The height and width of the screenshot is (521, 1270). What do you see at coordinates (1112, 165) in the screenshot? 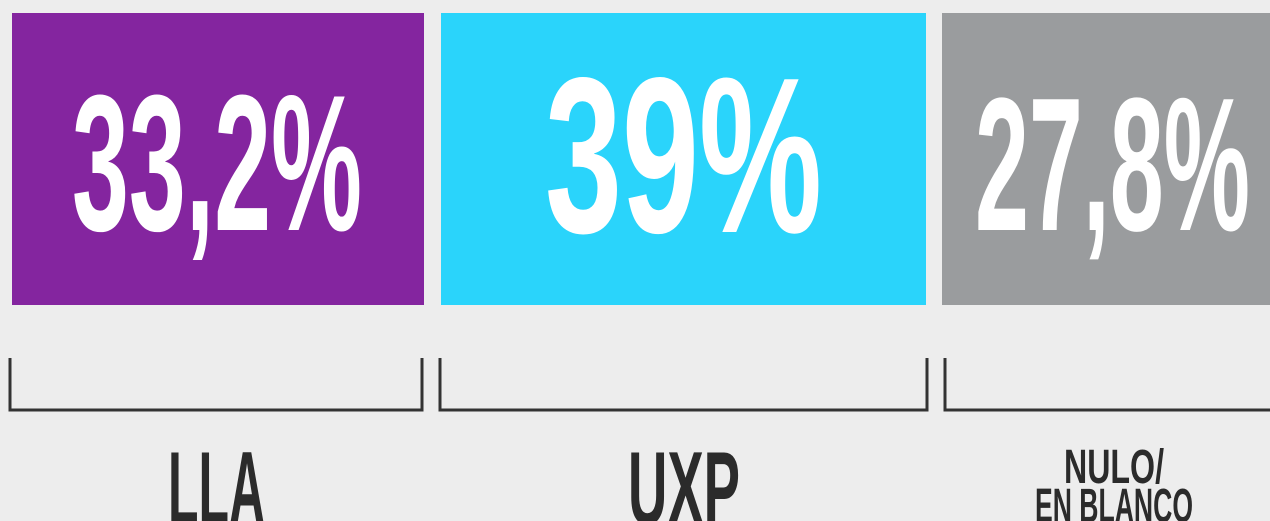
I see `percentage: 27,8%` at bounding box center [1112, 165].